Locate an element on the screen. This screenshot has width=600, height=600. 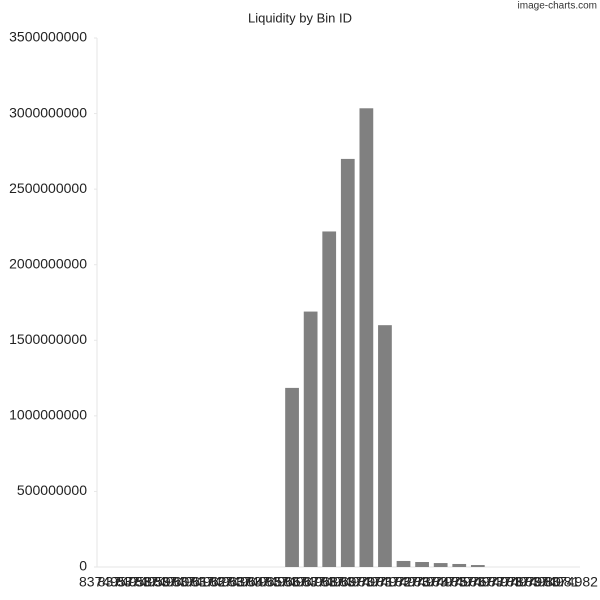
x-tick-label: 8374961 is located at coordinates (180, 582).